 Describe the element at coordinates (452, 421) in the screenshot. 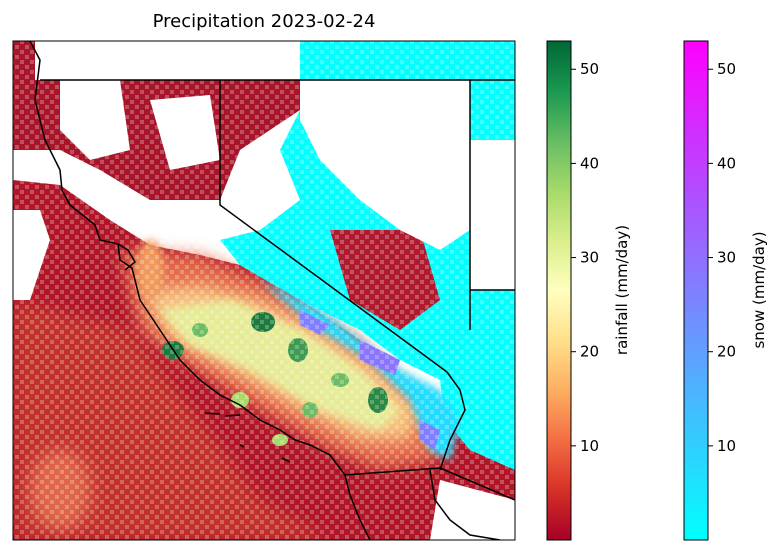

I see `colorado-river-border` at that location.